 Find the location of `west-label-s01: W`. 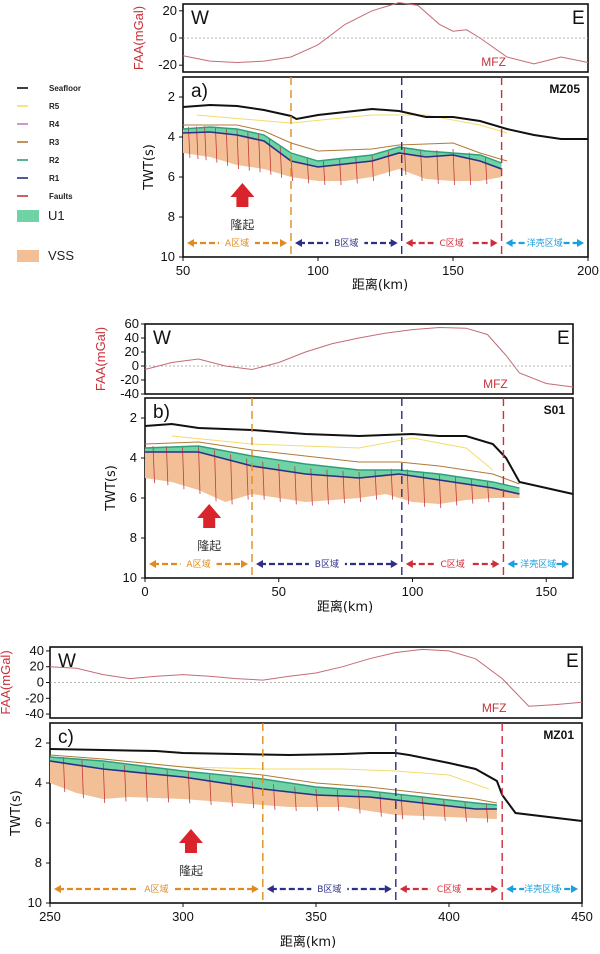

west-label-s01: W is located at coordinates (162, 338).